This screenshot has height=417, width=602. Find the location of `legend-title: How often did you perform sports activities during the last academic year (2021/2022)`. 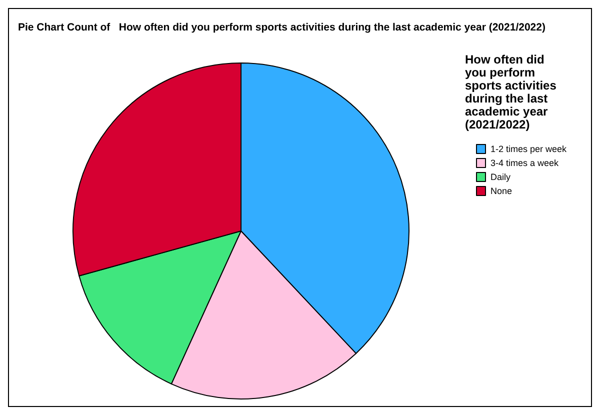

legend-title: How often did you perform sports activities during the last academic year (2021/2022) is located at coordinates (512, 92).